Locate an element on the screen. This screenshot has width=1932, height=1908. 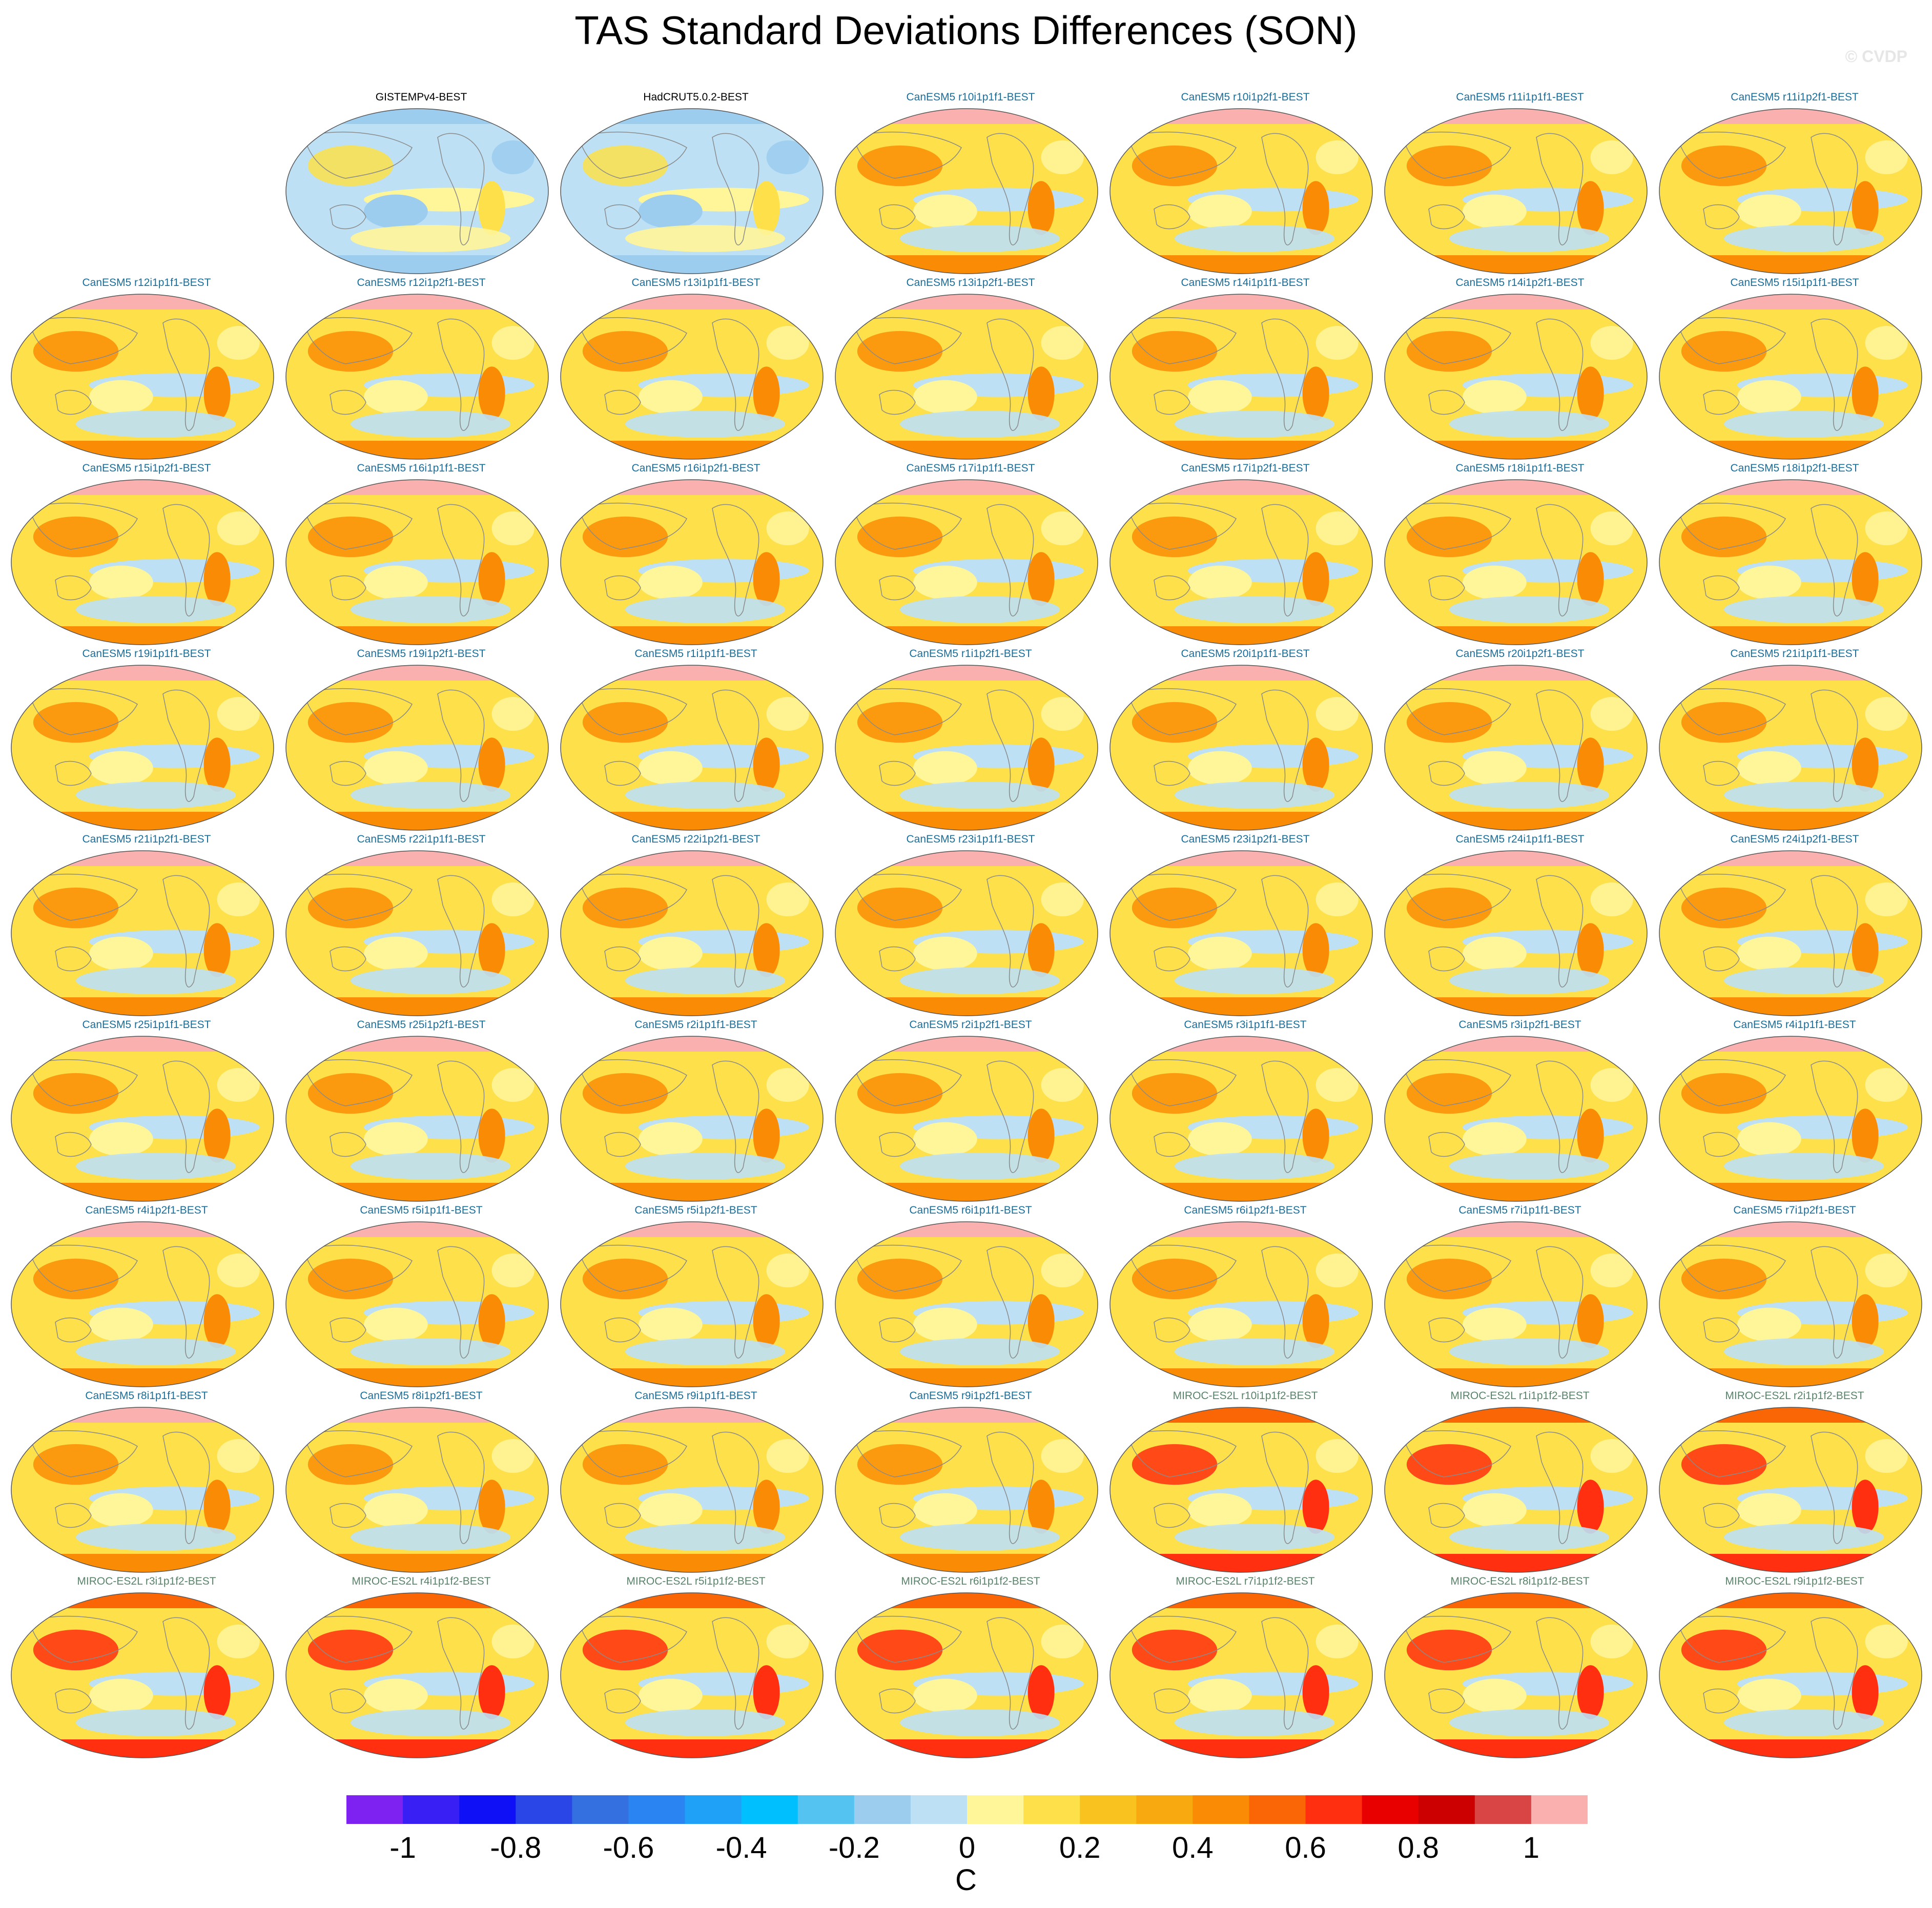
map-panel: GISTEMPv4-BEST is located at coordinates (421, 184).